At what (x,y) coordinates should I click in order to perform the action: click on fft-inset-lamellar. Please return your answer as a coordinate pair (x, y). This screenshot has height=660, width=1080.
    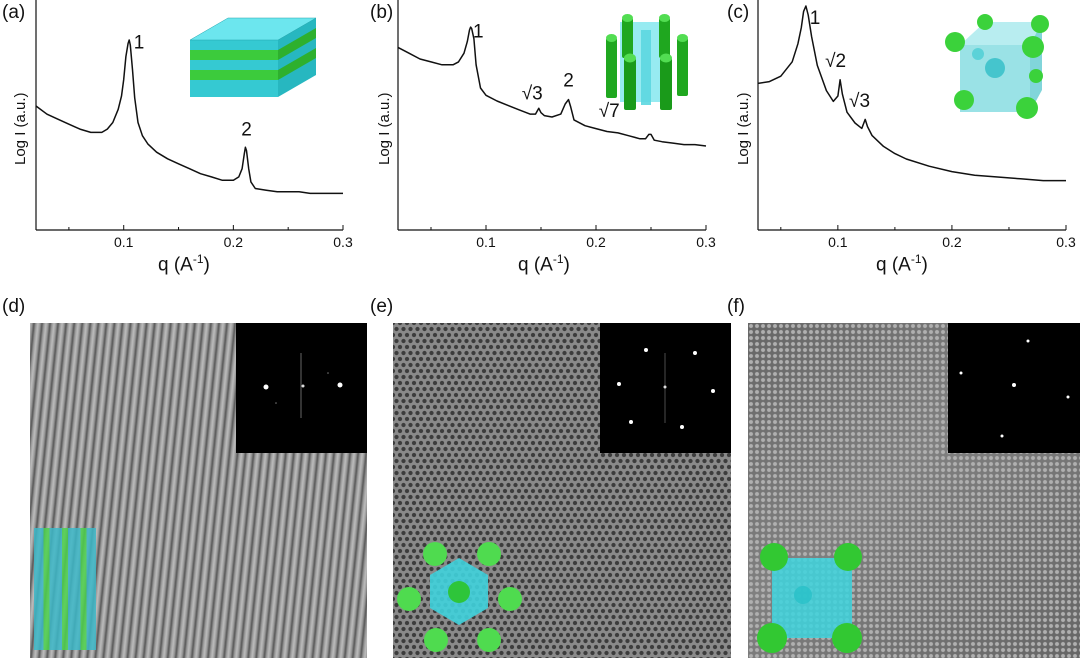
    Looking at the image, I should click on (301, 388).